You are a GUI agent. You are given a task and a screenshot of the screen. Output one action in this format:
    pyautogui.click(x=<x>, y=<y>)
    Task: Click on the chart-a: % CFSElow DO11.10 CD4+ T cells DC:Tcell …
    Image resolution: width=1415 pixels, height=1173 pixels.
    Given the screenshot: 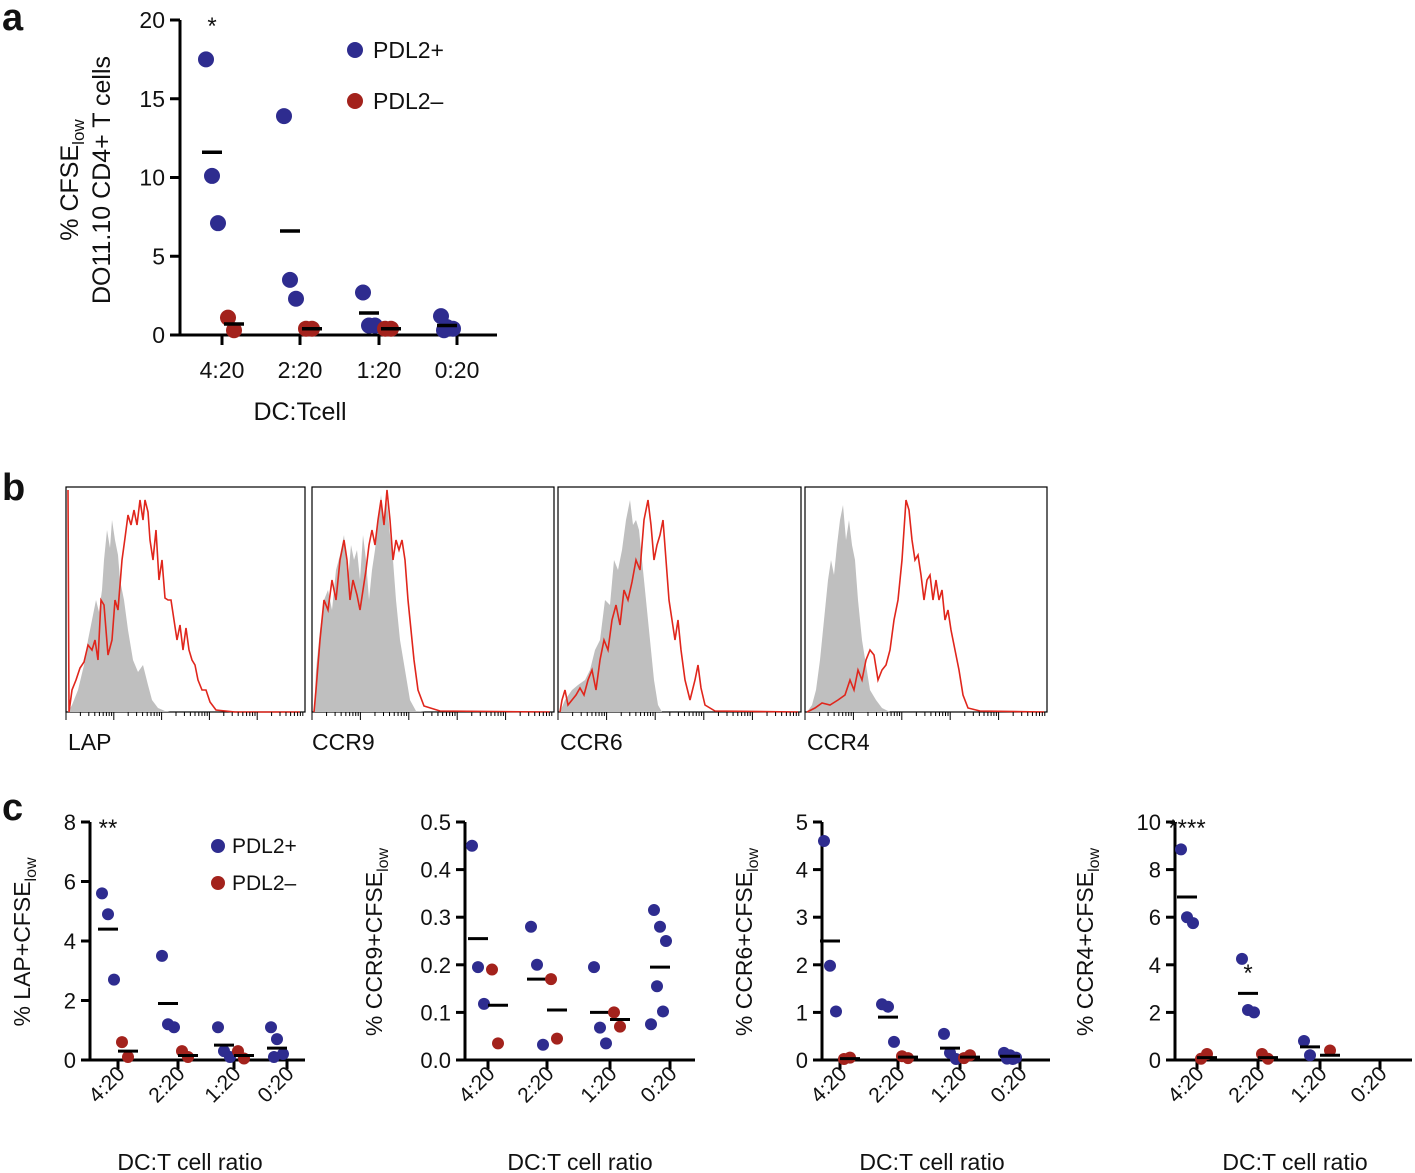 What is the action you would take?
    pyautogui.click(x=276, y=216)
    